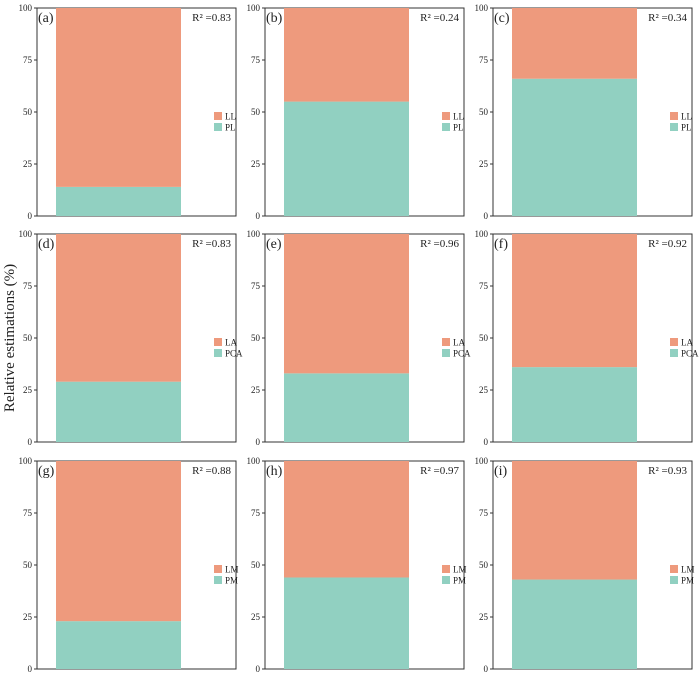 The image size is (700, 677). What do you see at coordinates (502, 18) in the screenshot?
I see `panel-label: (c)` at bounding box center [502, 18].